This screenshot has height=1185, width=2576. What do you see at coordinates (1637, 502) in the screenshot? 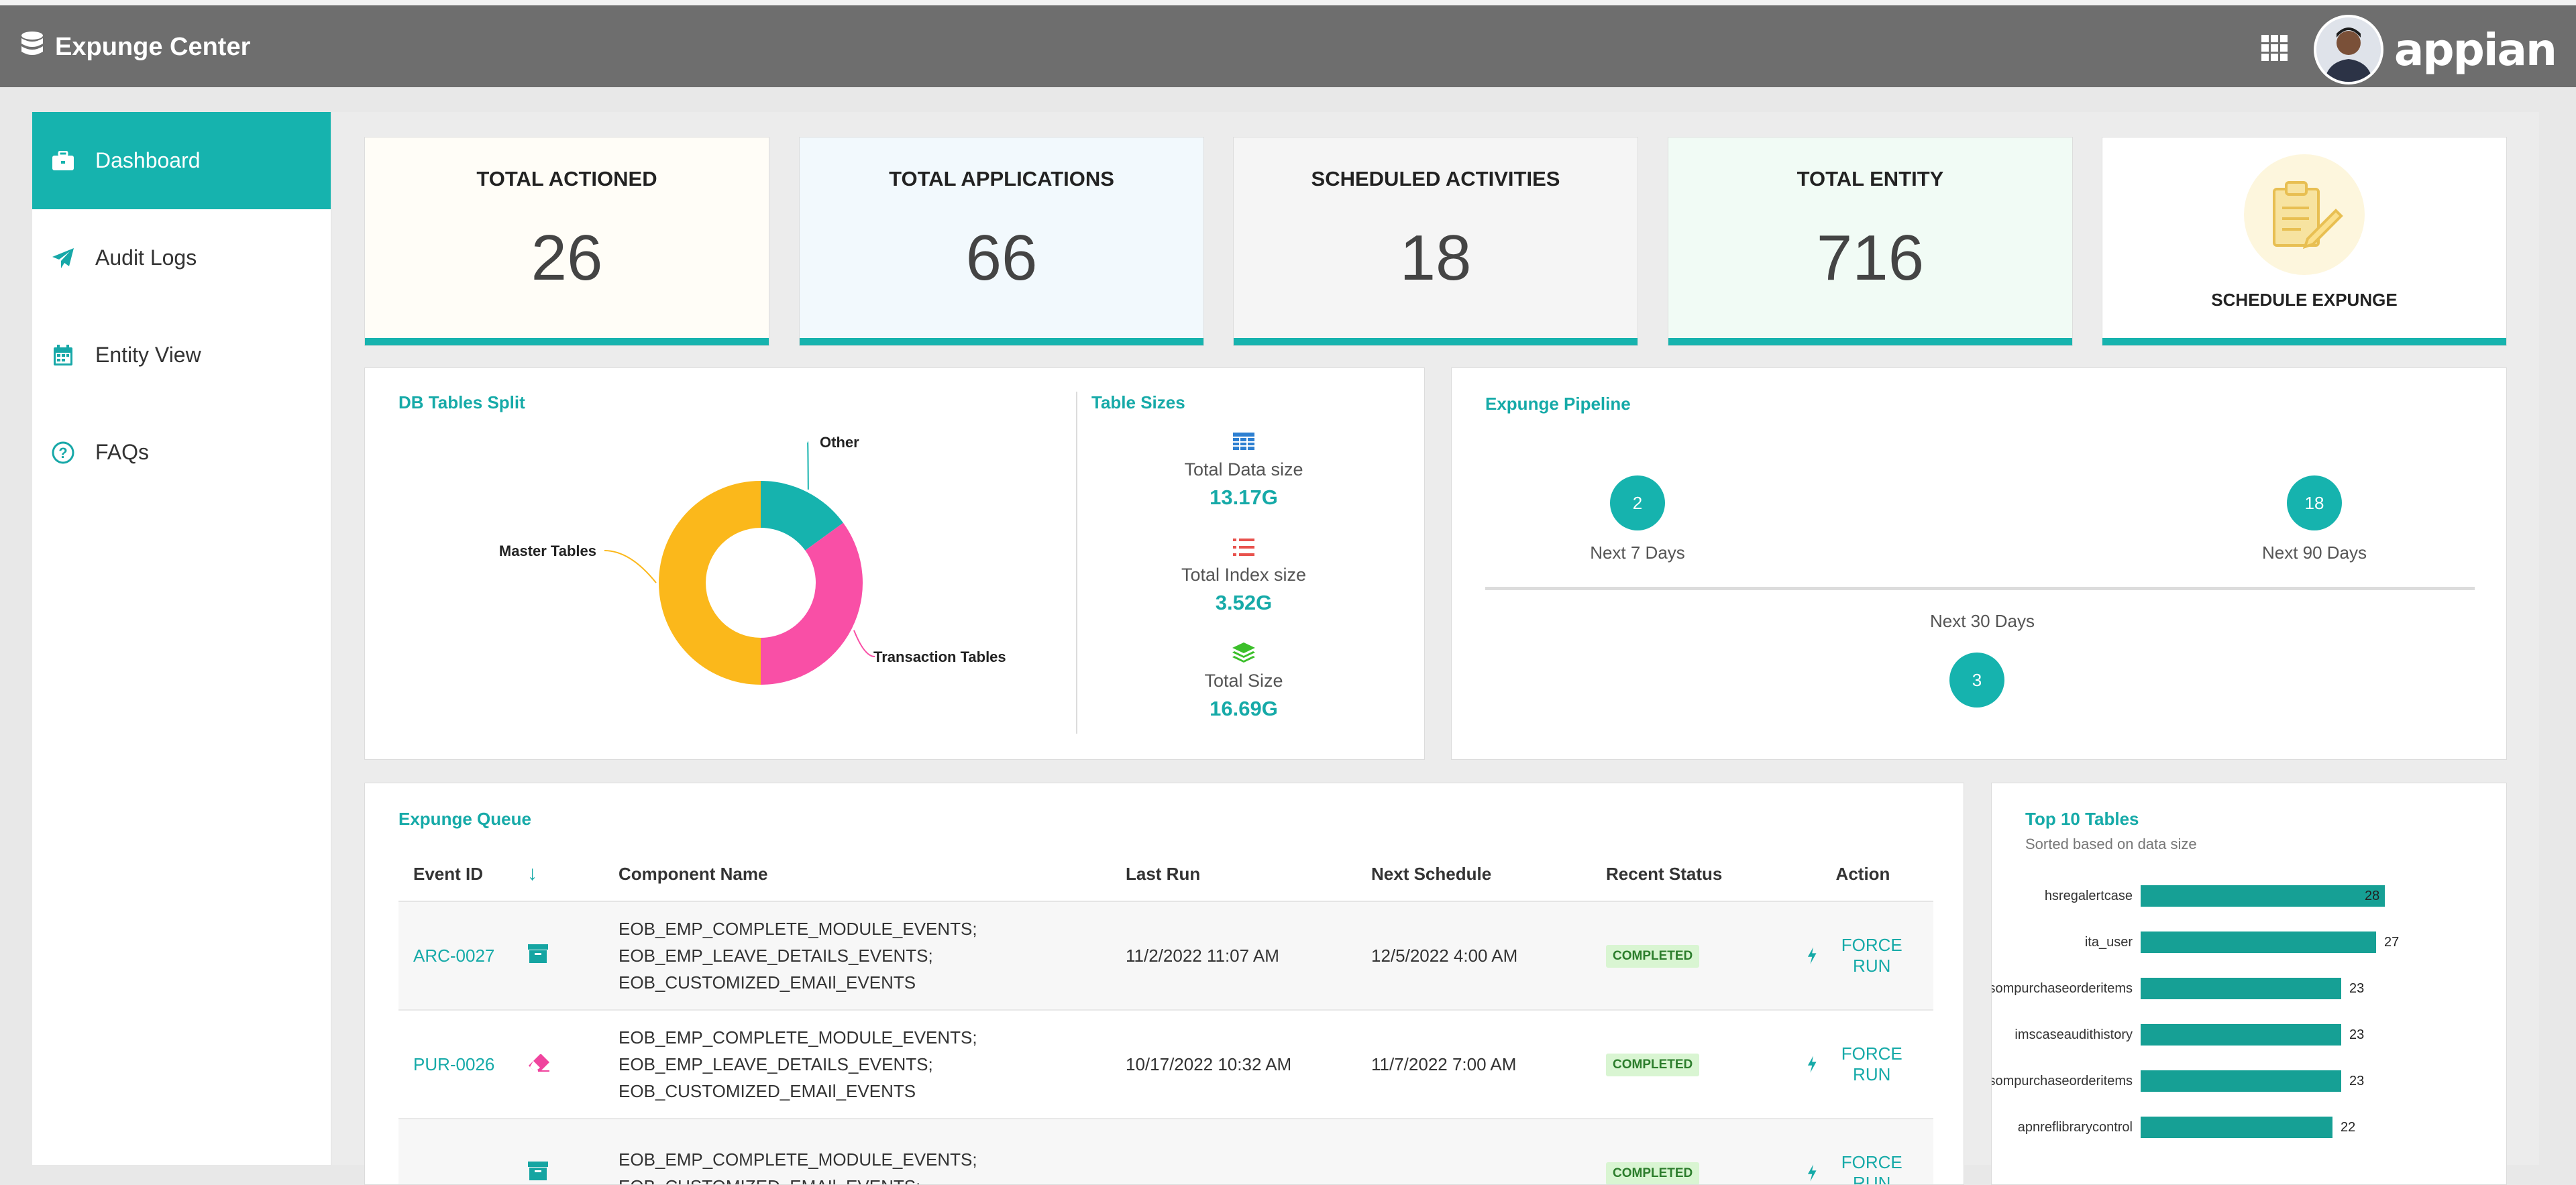
I see `next-7-days-count: 2` at bounding box center [1637, 502].